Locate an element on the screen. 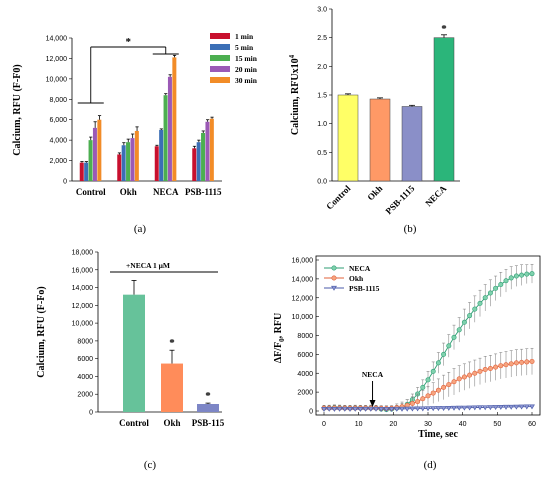 The height and width of the screenshot is (477, 550). chart-a-significance: * is located at coordinates (129, 42).